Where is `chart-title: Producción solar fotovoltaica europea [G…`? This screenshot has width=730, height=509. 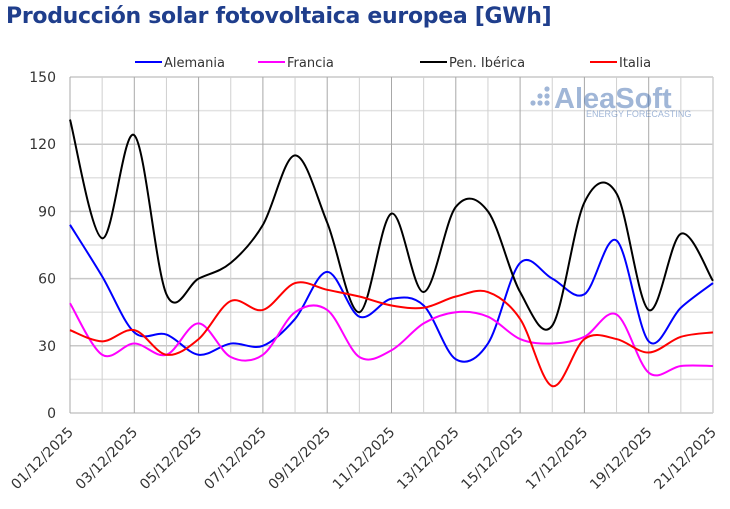
chart-title: Producción solar fotovoltaica europea [G… is located at coordinates (279, 16).